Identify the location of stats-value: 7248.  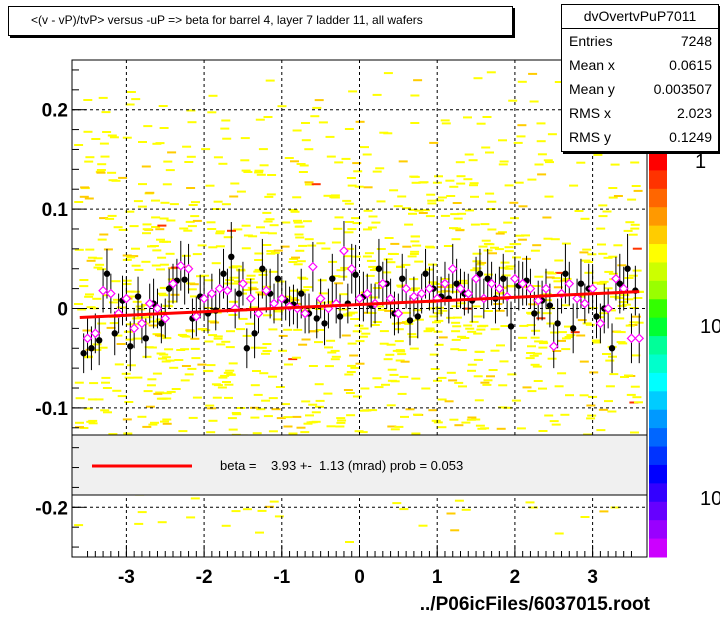
(696, 41).